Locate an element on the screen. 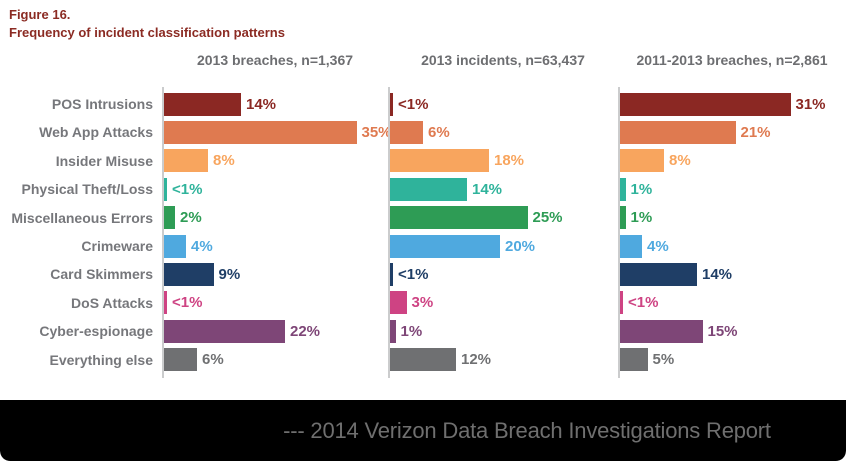 This screenshot has width=846, height=461. category-label-miscellaneous-errors: Miscellaneous Errors is located at coordinates (82, 217).